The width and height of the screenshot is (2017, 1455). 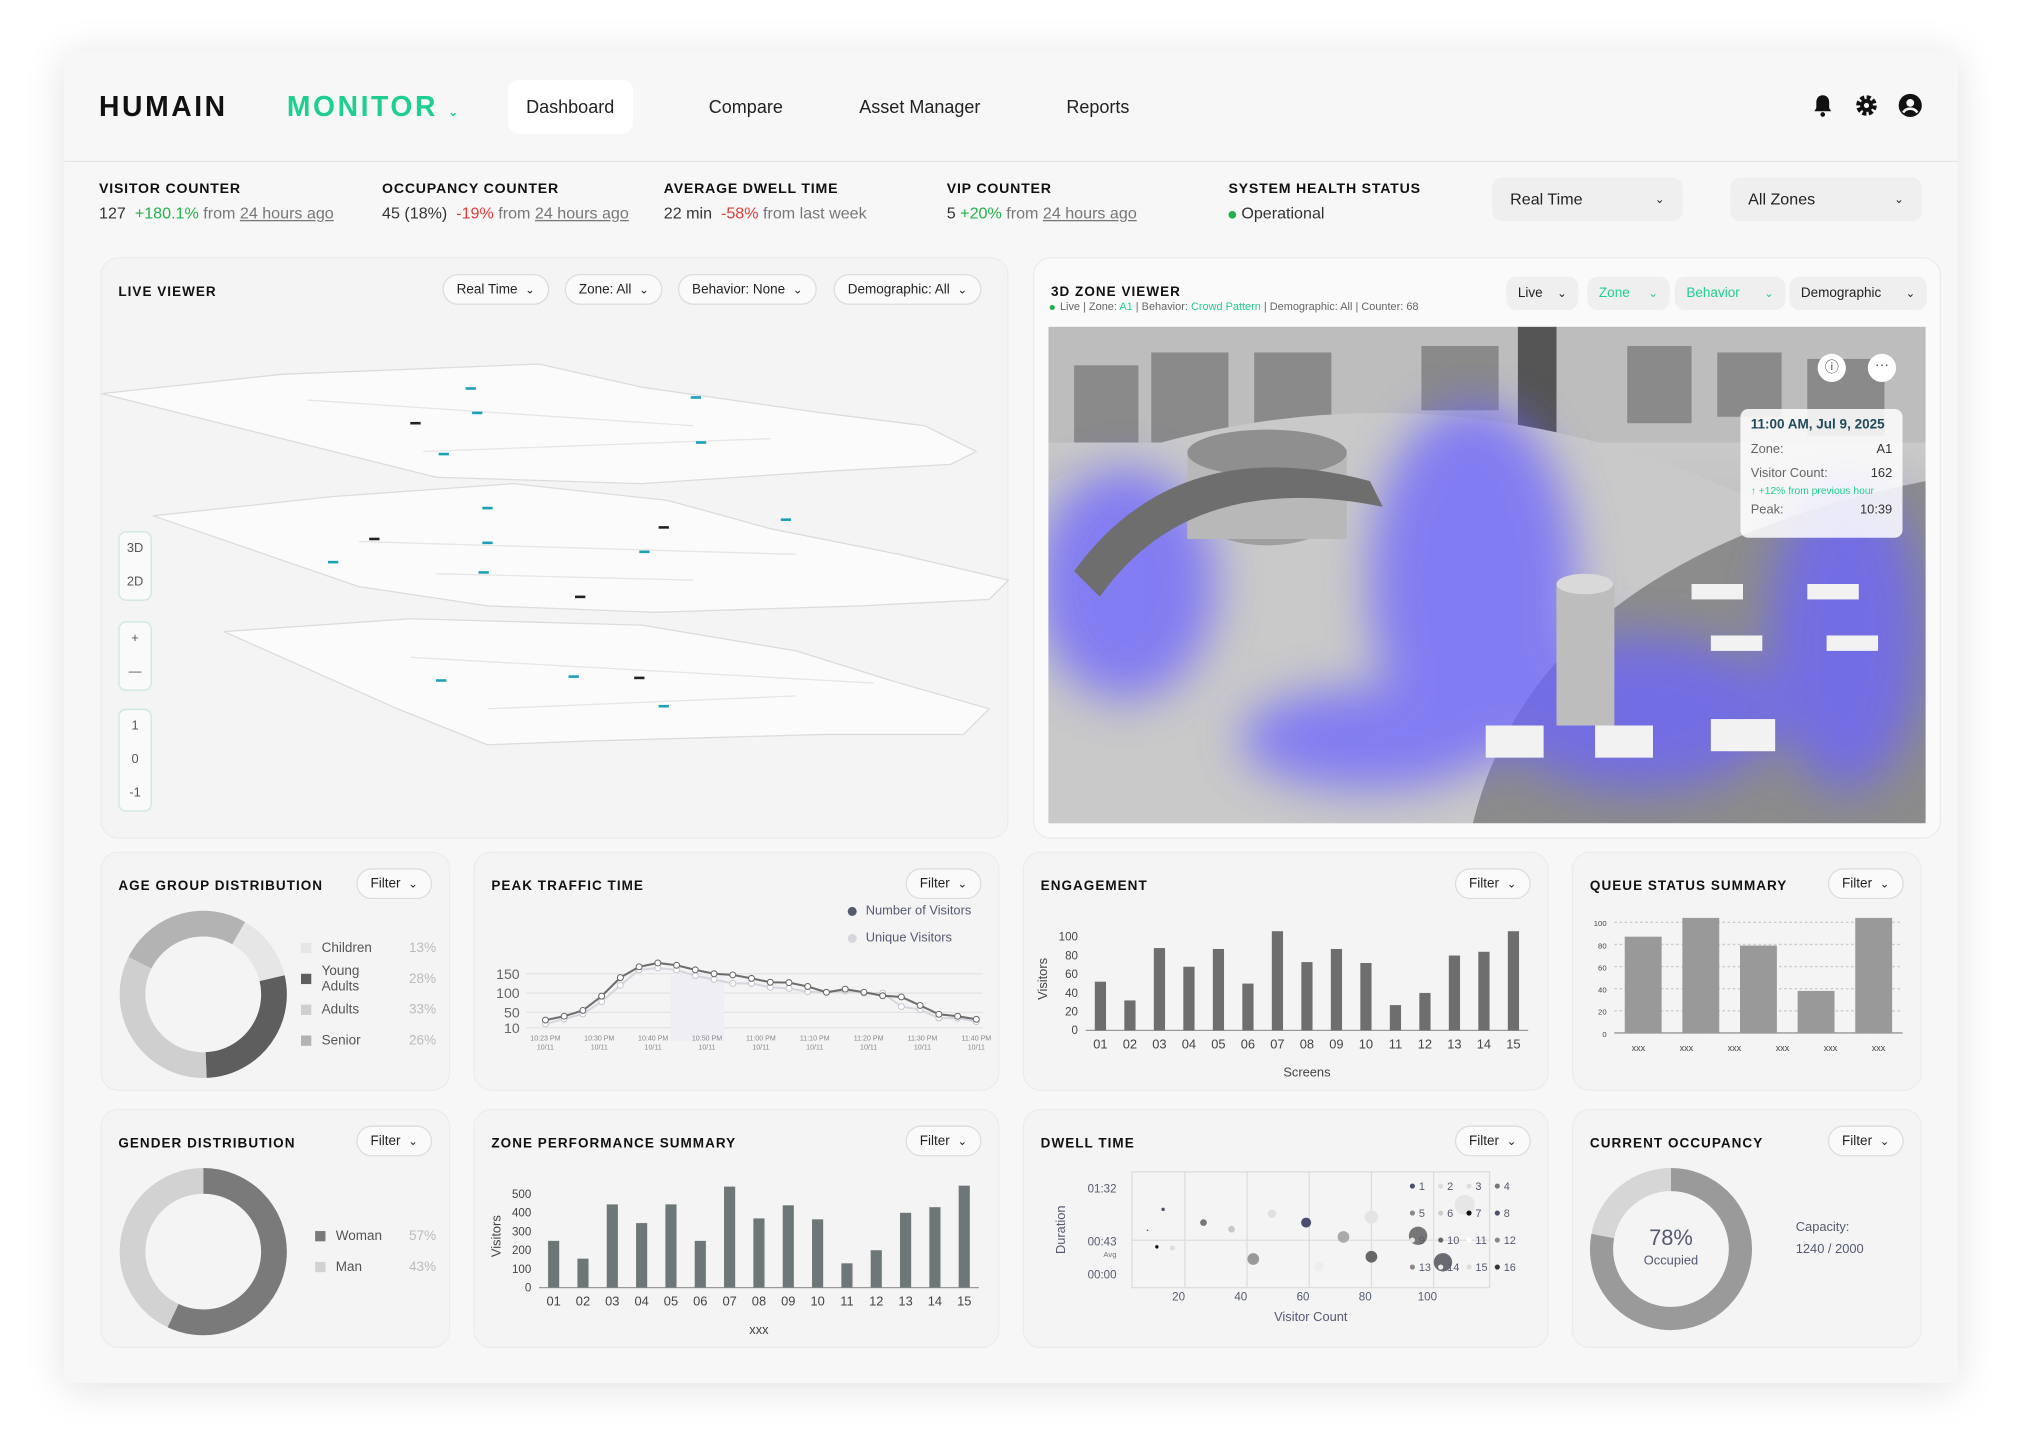 I want to click on zone-zone-filter: Zone ⌄, so click(x=1628, y=293).